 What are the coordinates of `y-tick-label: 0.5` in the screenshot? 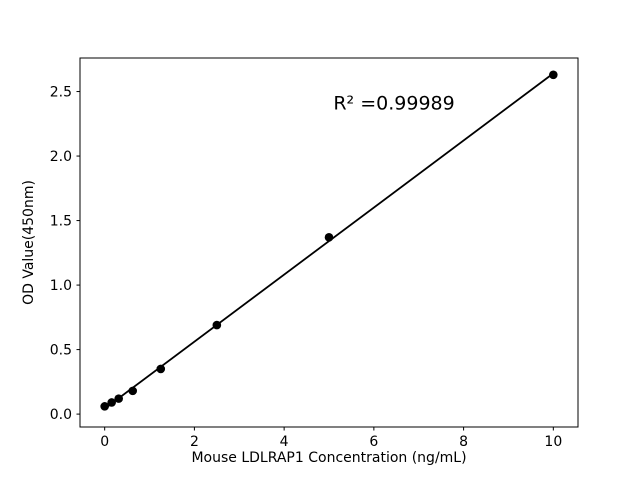 It's located at (61, 351).